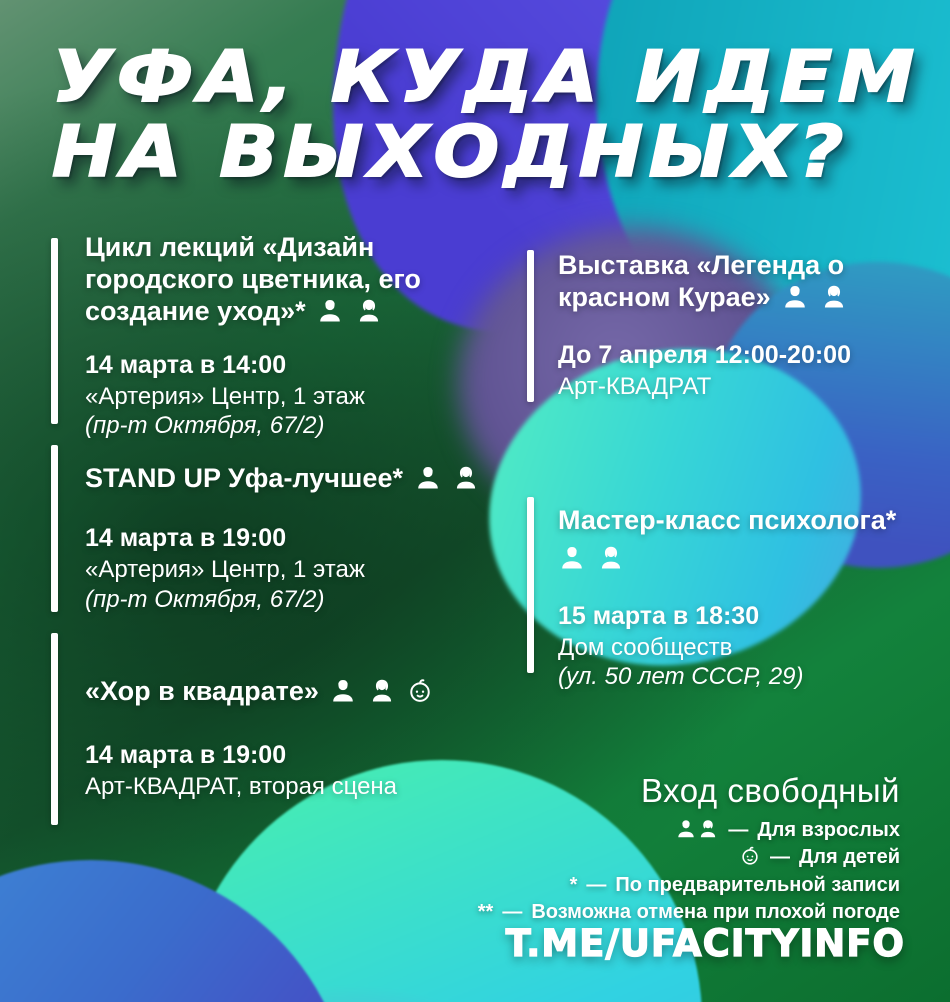 The width and height of the screenshot is (950, 1002). Describe the element at coordinates (727, 520) in the screenshot. I see `event-title-line: Мастер-класс психолога*` at that location.